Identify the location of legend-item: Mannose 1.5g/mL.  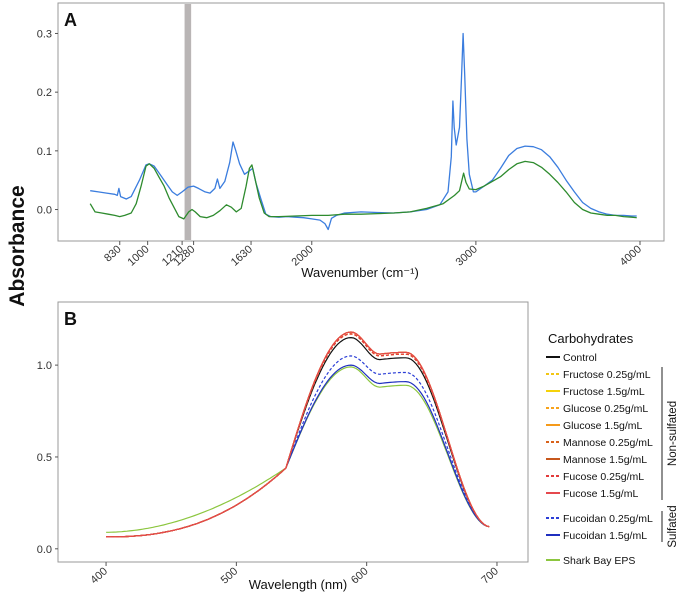
(596, 460).